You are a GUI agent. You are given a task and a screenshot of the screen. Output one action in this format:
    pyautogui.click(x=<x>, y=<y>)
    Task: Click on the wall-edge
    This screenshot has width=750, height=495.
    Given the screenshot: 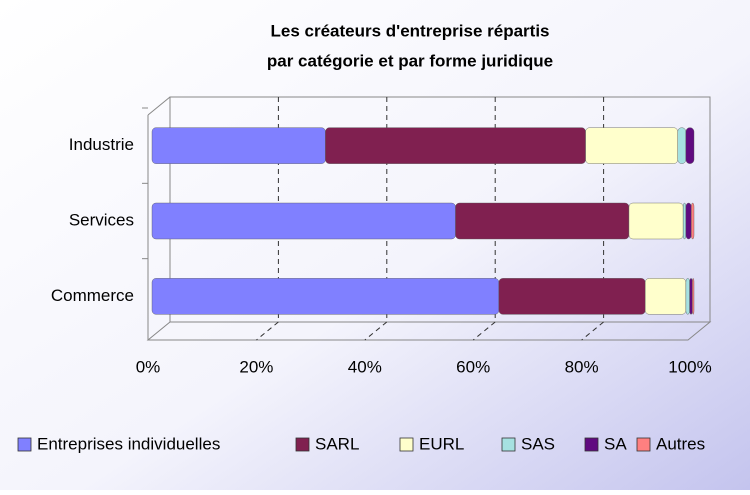 What is the action you would take?
    pyautogui.click(x=159, y=106)
    